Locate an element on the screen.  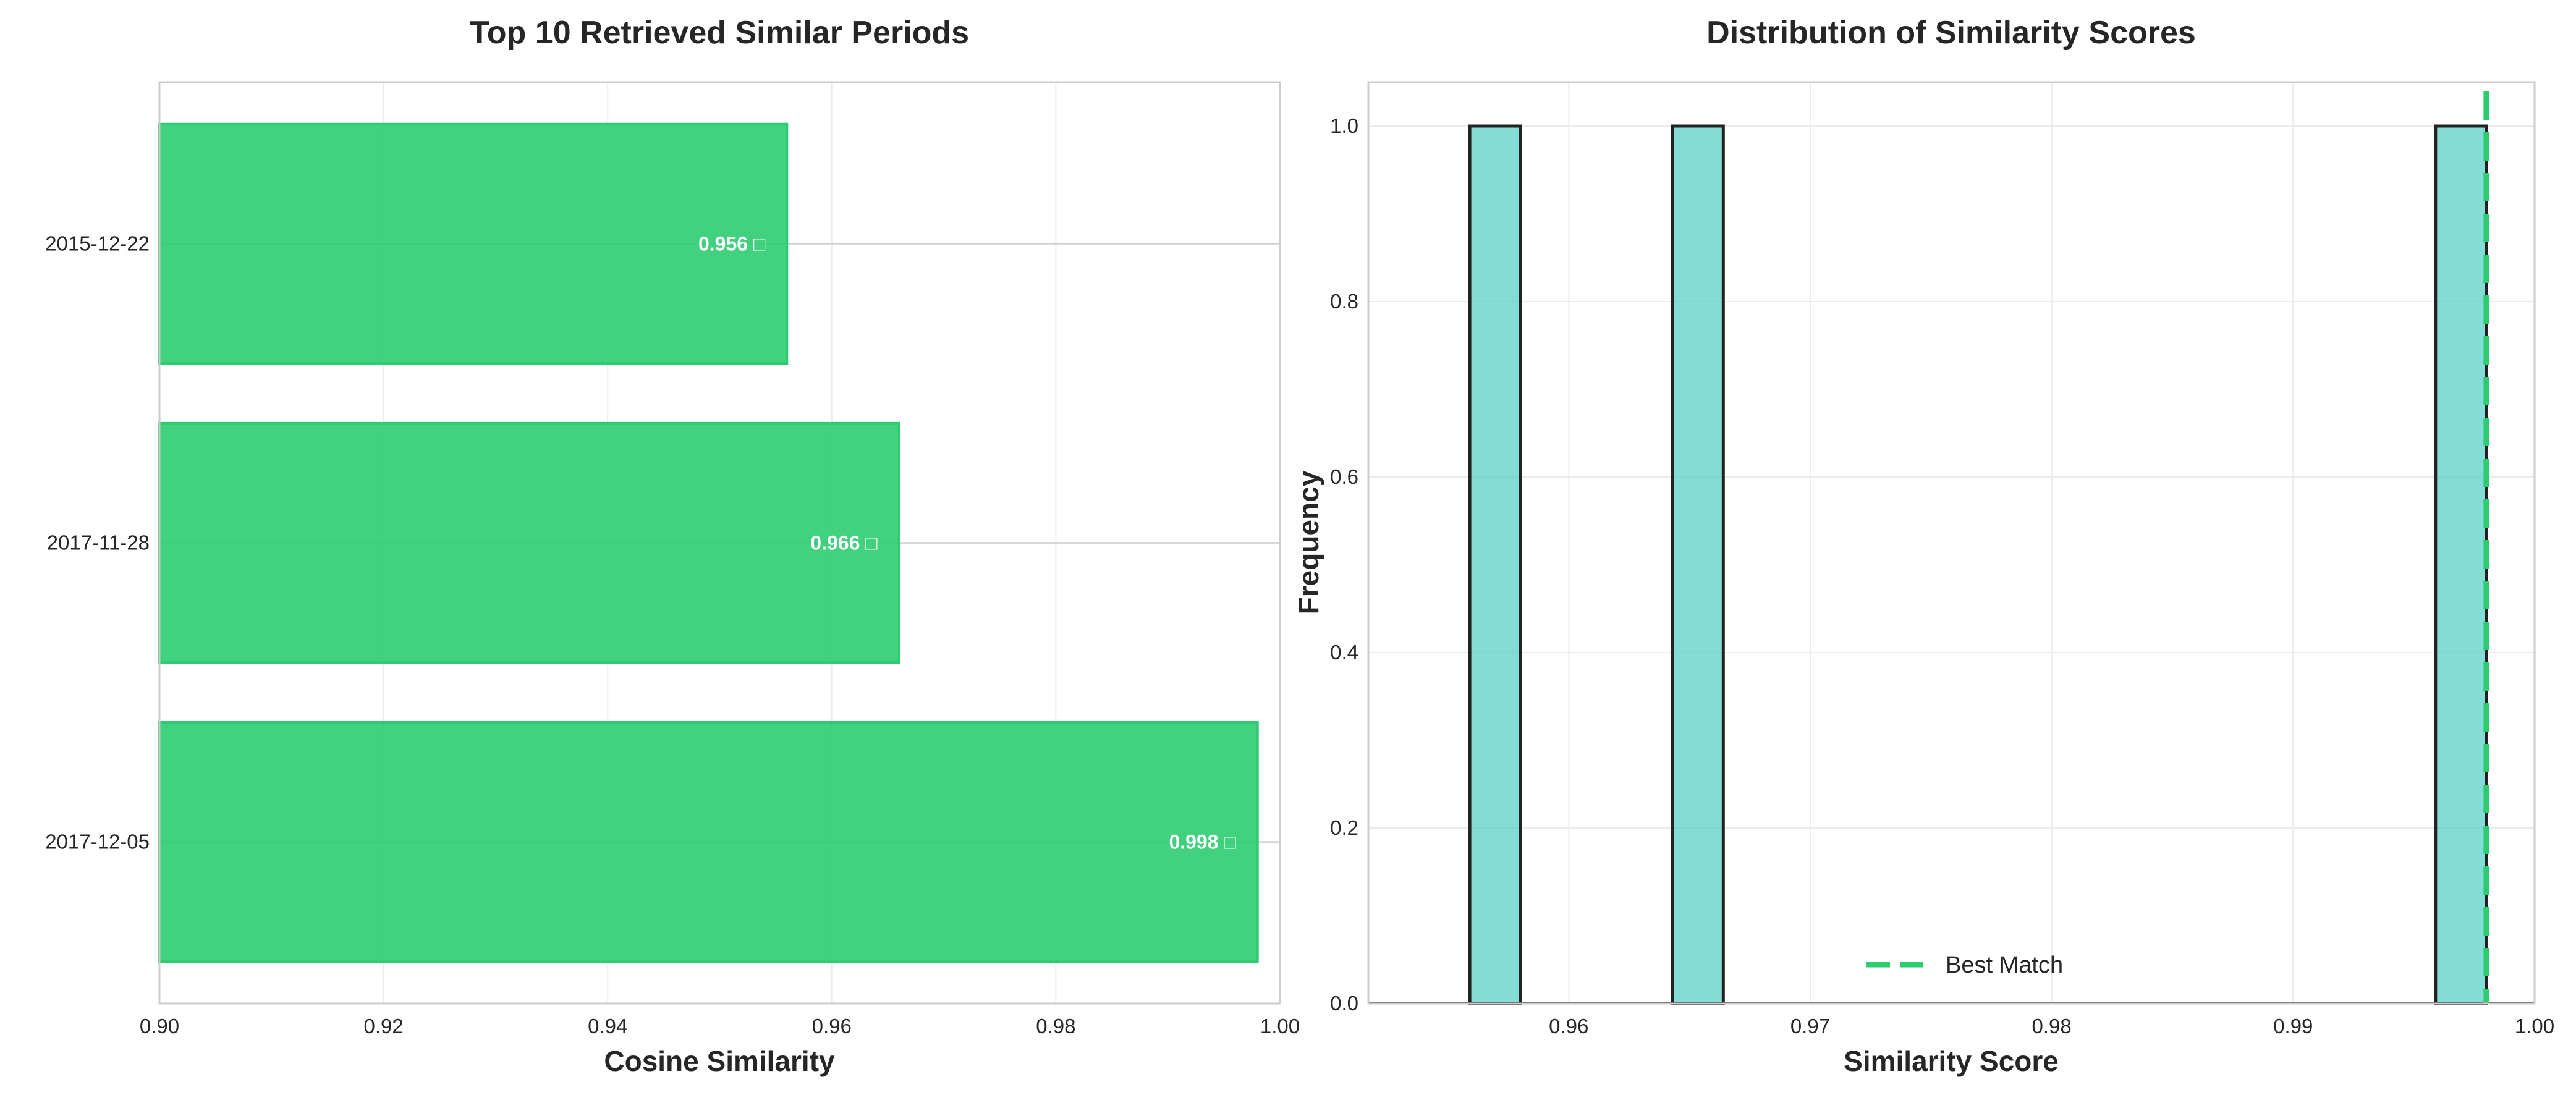
bar-value-label: 0.966 □ is located at coordinates (844, 543).